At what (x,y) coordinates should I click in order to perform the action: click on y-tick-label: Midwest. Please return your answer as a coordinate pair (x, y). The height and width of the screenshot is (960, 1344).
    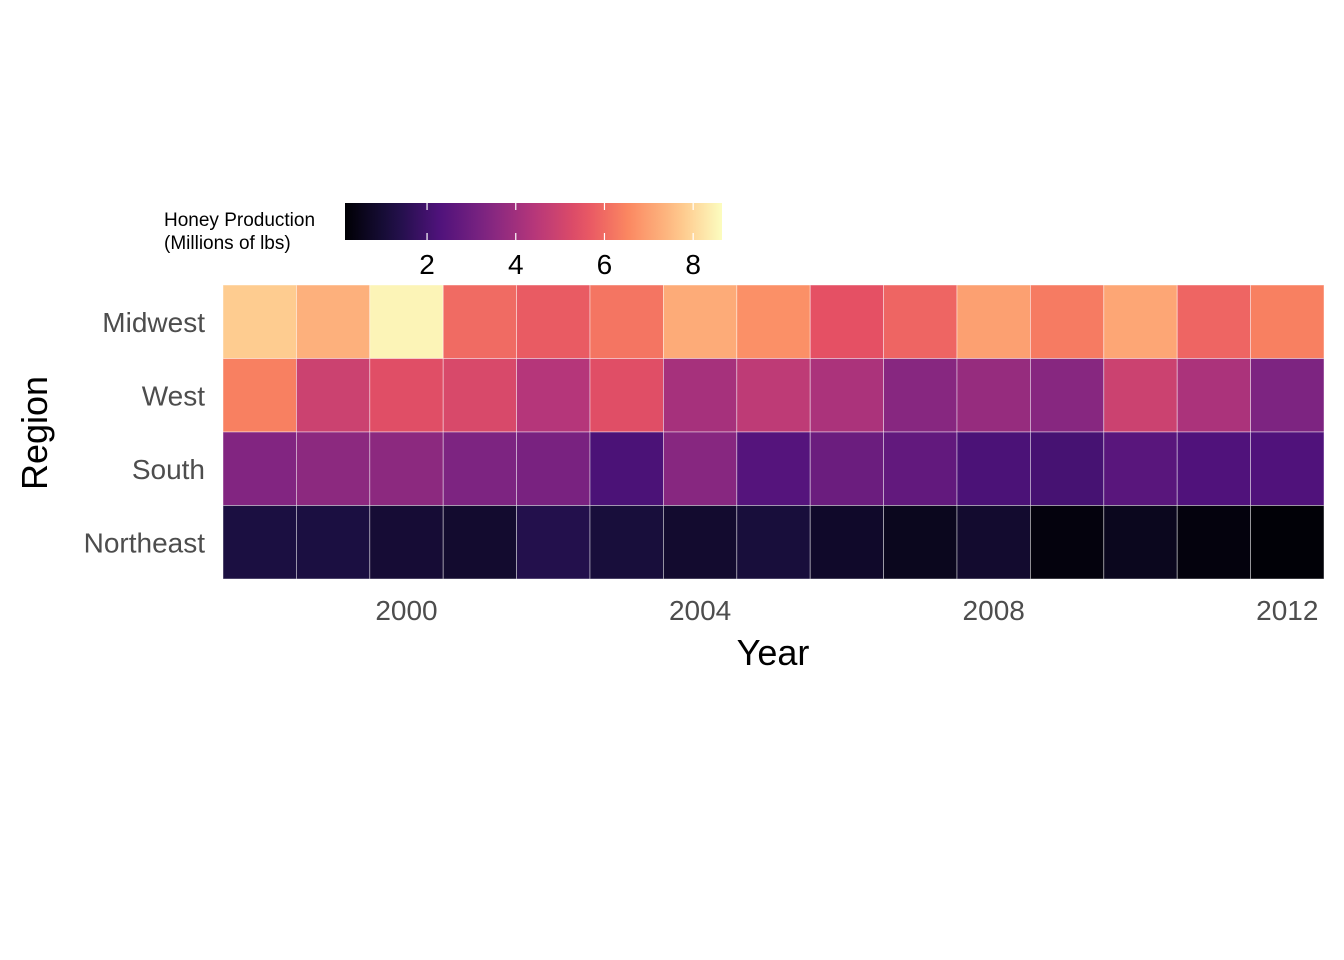
    Looking at the image, I should click on (153, 322).